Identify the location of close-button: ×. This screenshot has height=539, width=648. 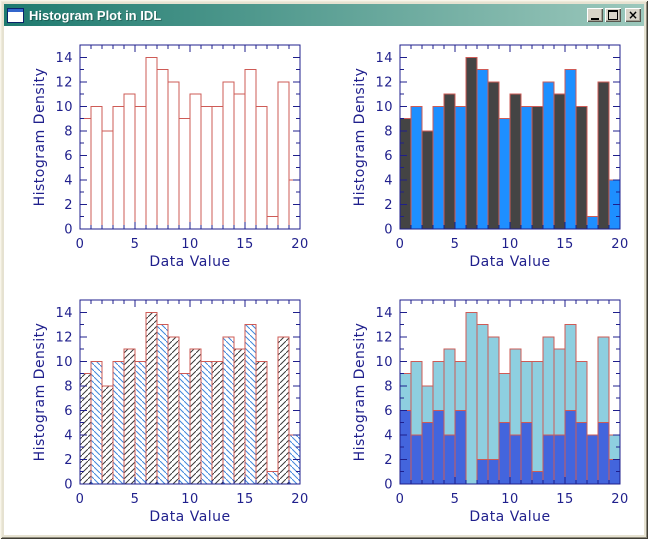
(633, 15).